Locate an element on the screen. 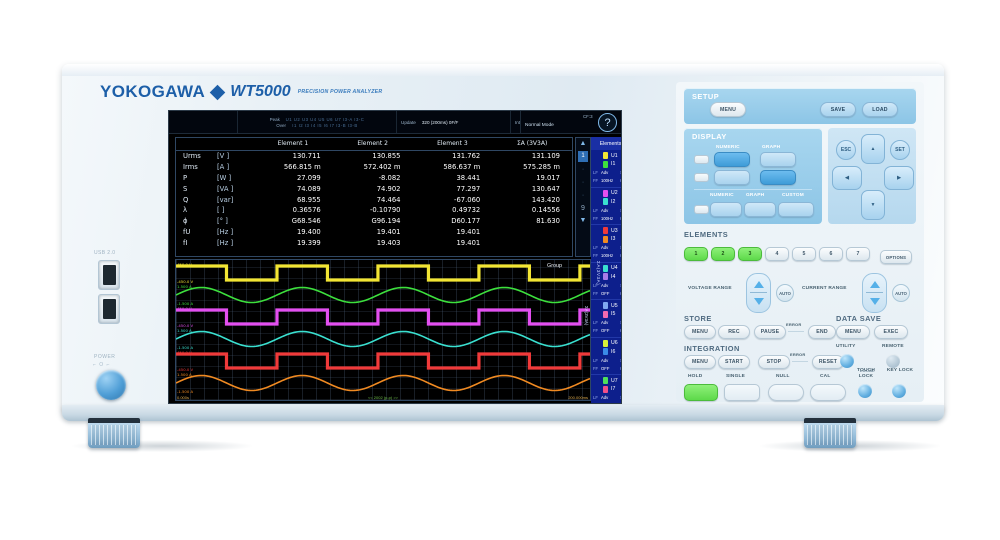 The image size is (1000, 540). element-group: U1150VI1500mALFAdvSyncUFF100HzHrm1 is located at coordinates (606, 169).